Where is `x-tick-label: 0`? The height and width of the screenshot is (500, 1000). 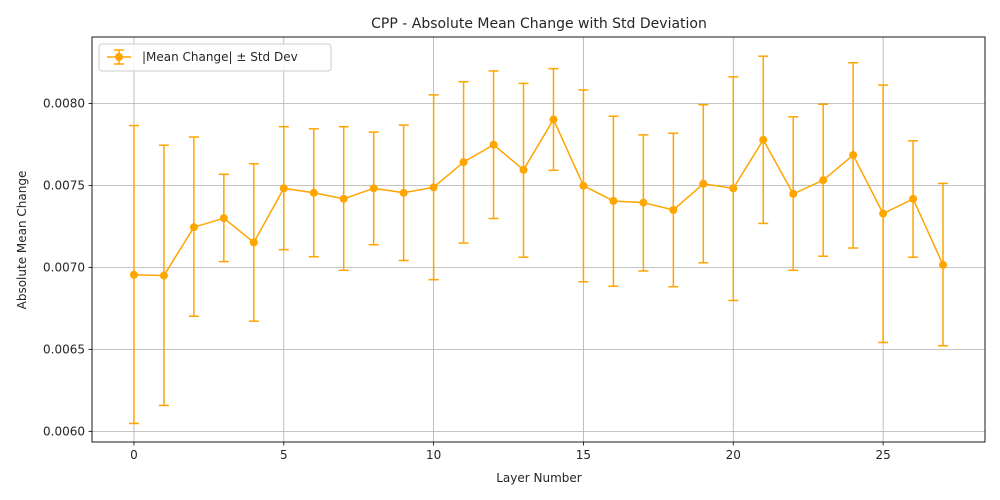 x-tick-label: 0 is located at coordinates (134, 455).